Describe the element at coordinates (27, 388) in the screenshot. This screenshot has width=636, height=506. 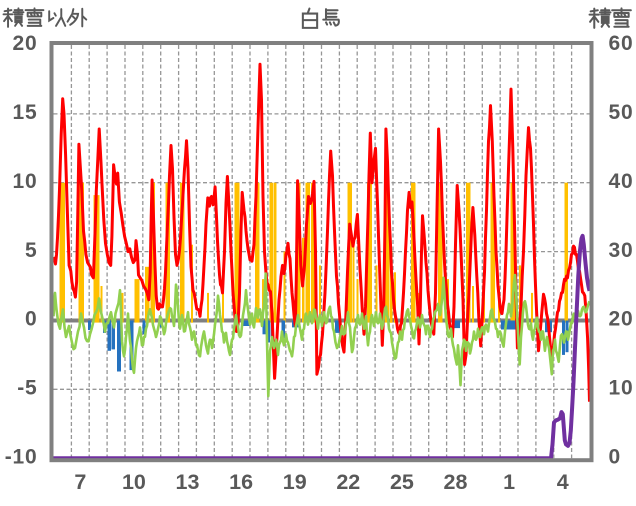
I see `svg-text: -5` at that location.